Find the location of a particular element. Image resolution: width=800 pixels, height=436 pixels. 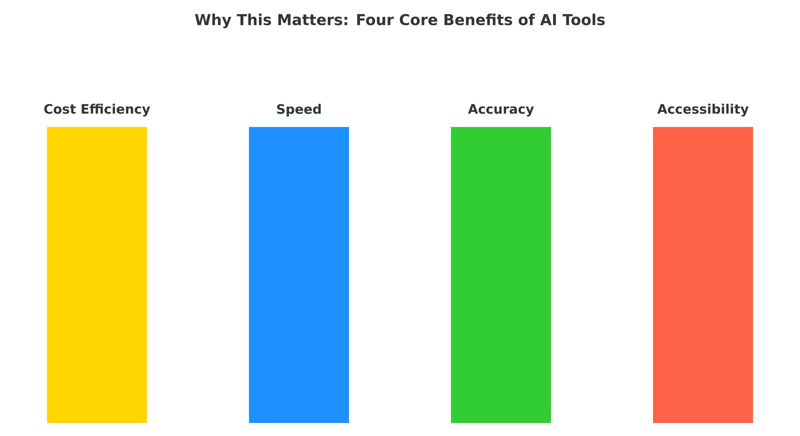

x-tick-label: Accessibility is located at coordinates (703, 110).